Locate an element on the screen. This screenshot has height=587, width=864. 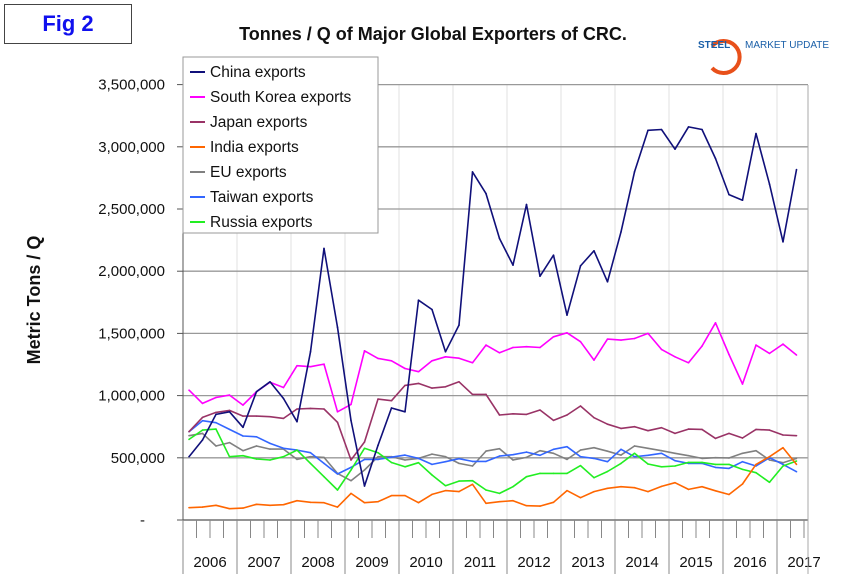
series-russia-exports is located at coordinates (493, 461).